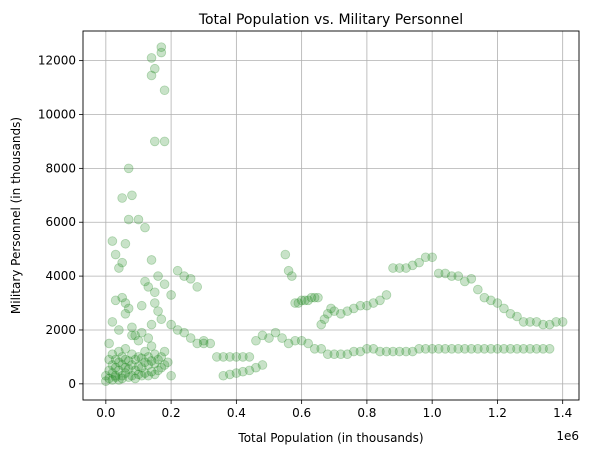 This screenshot has width=589, height=459. I want to click on x-tick-label: 1.0, so click(432, 413).